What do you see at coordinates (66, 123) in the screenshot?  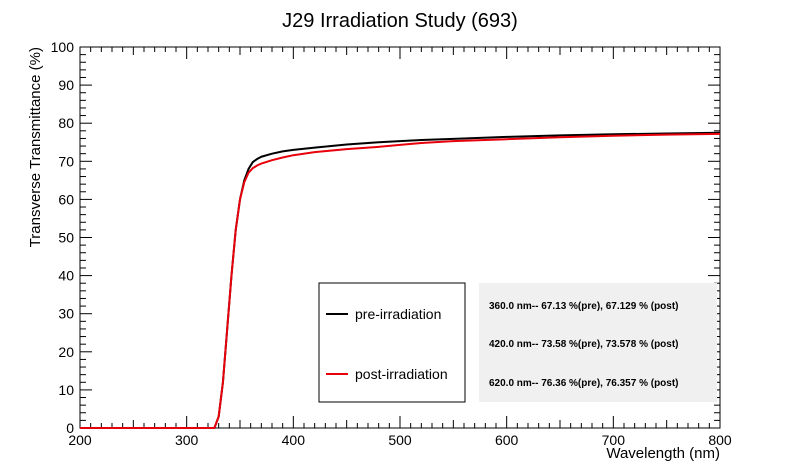 I see `y-tick-label: 80` at bounding box center [66, 123].